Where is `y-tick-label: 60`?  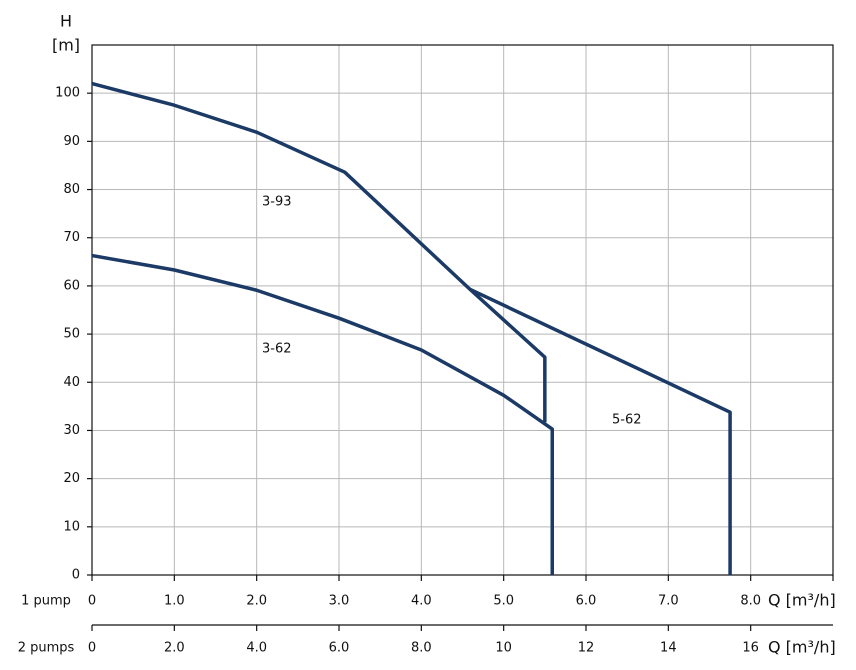 y-tick-label: 60 is located at coordinates (71, 285).